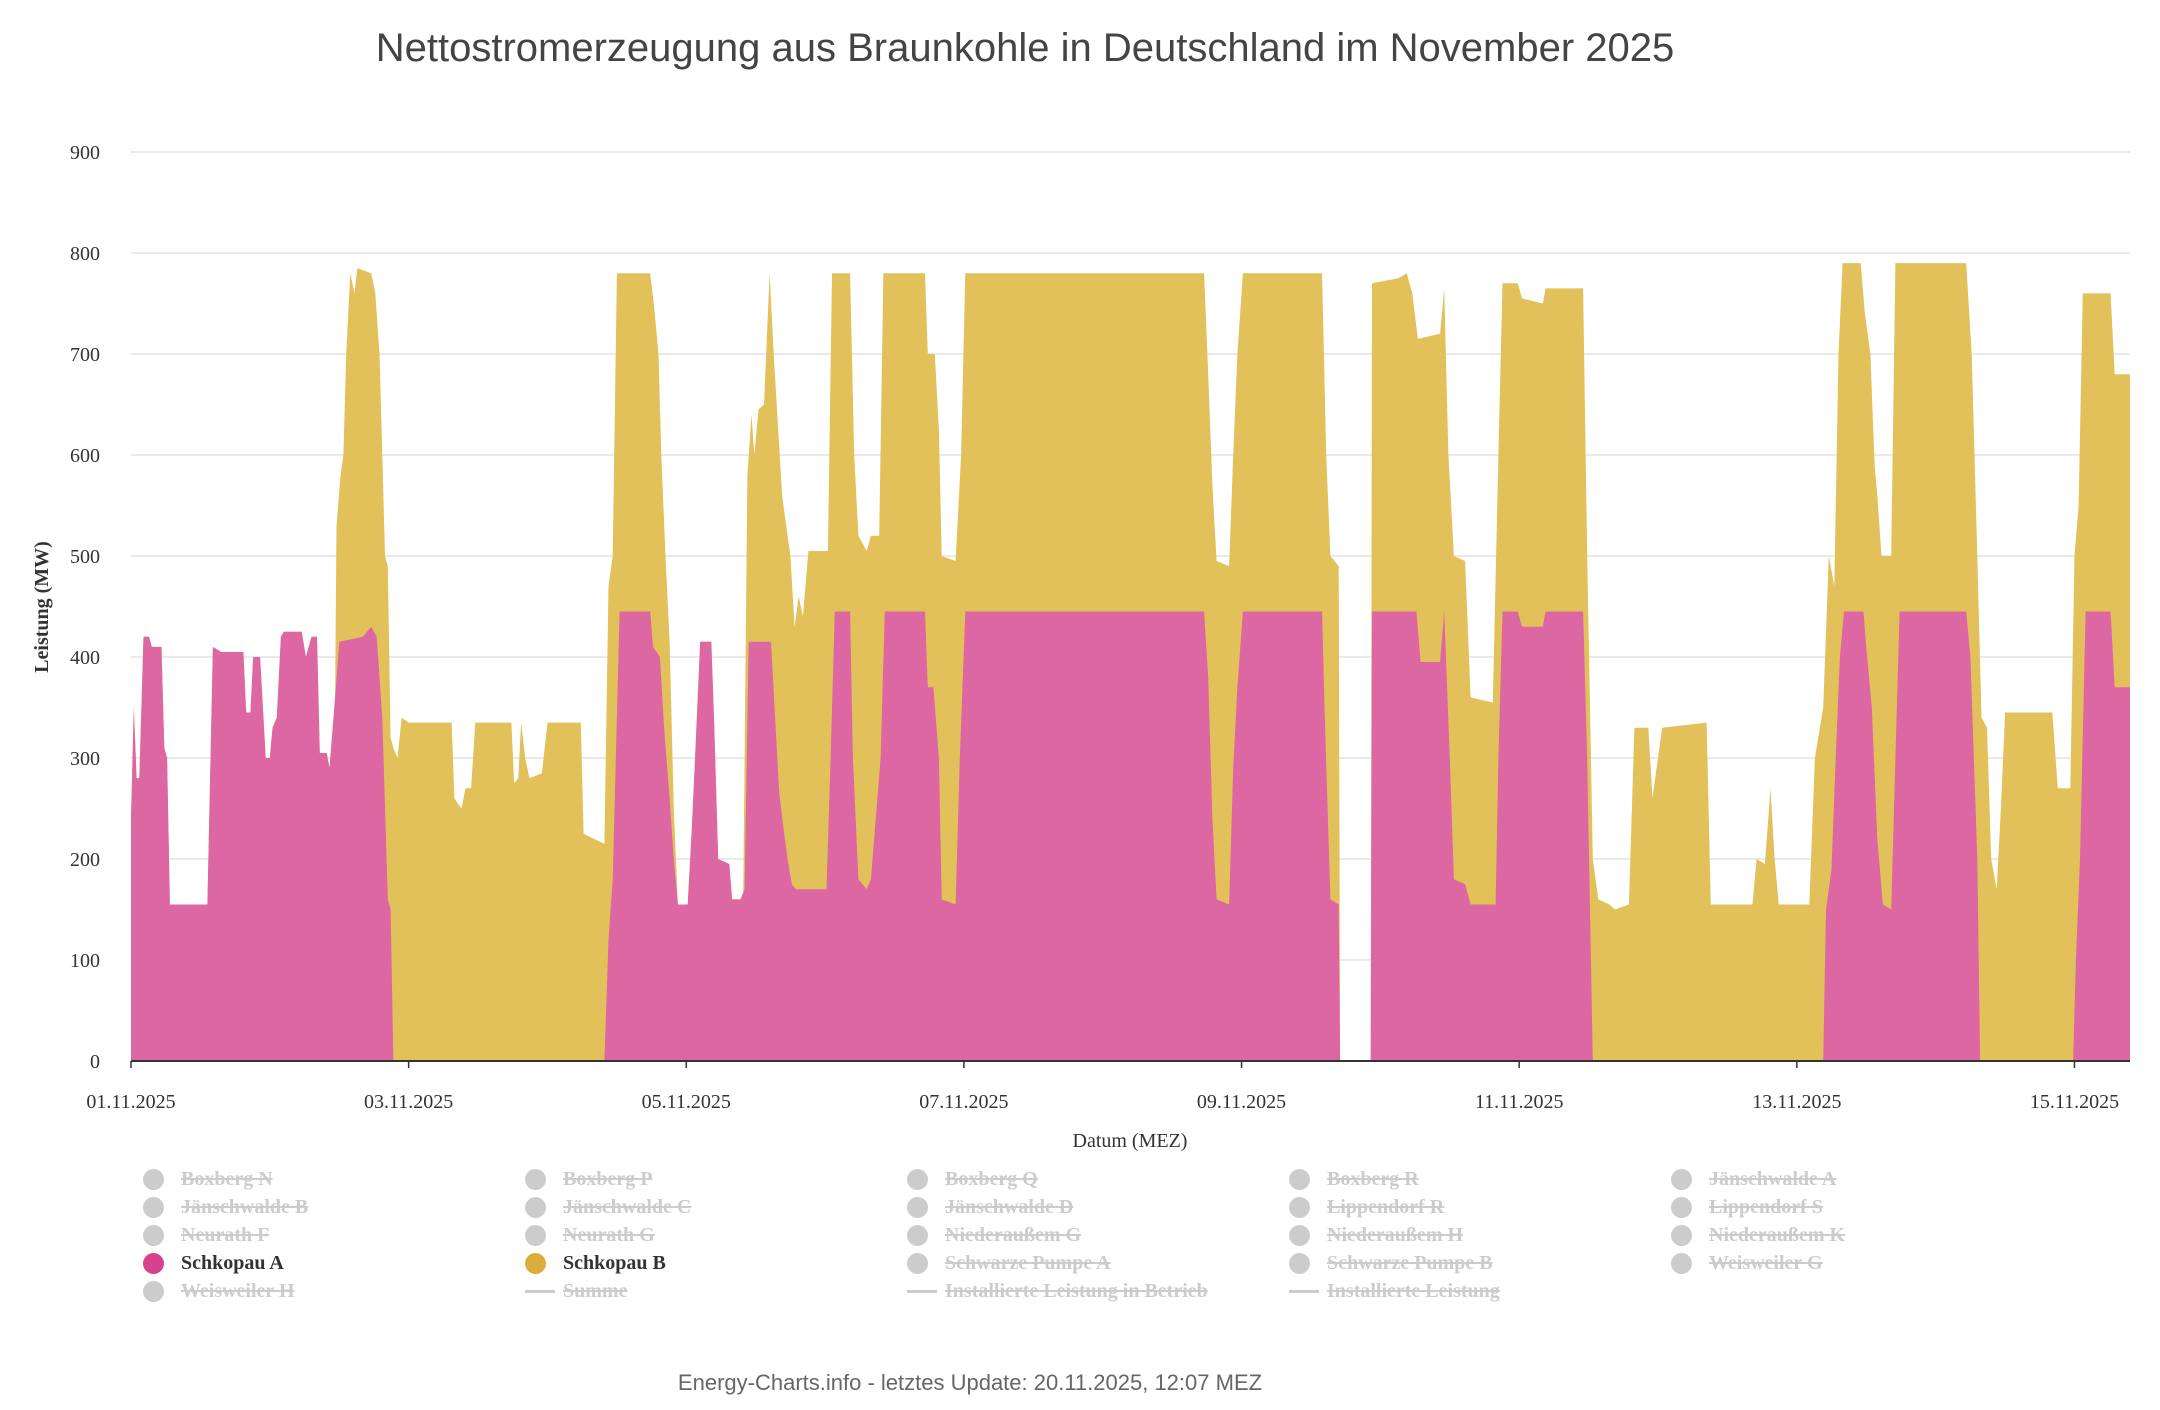 The width and height of the screenshot is (2160, 1410). I want to click on y-tick-label: 900, so click(85, 153).